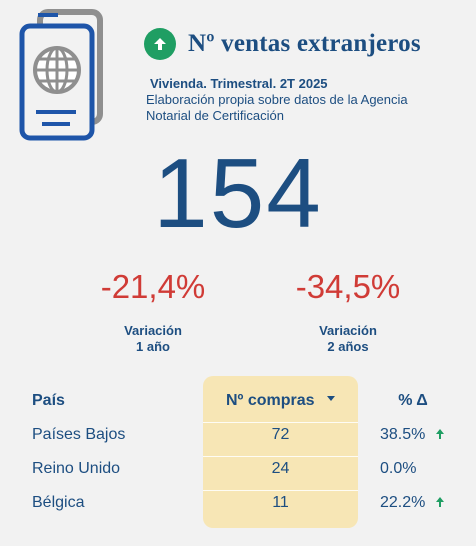  What do you see at coordinates (348, 346) in the screenshot?
I see `variation-2-years-label-line2: 2 años` at bounding box center [348, 346].